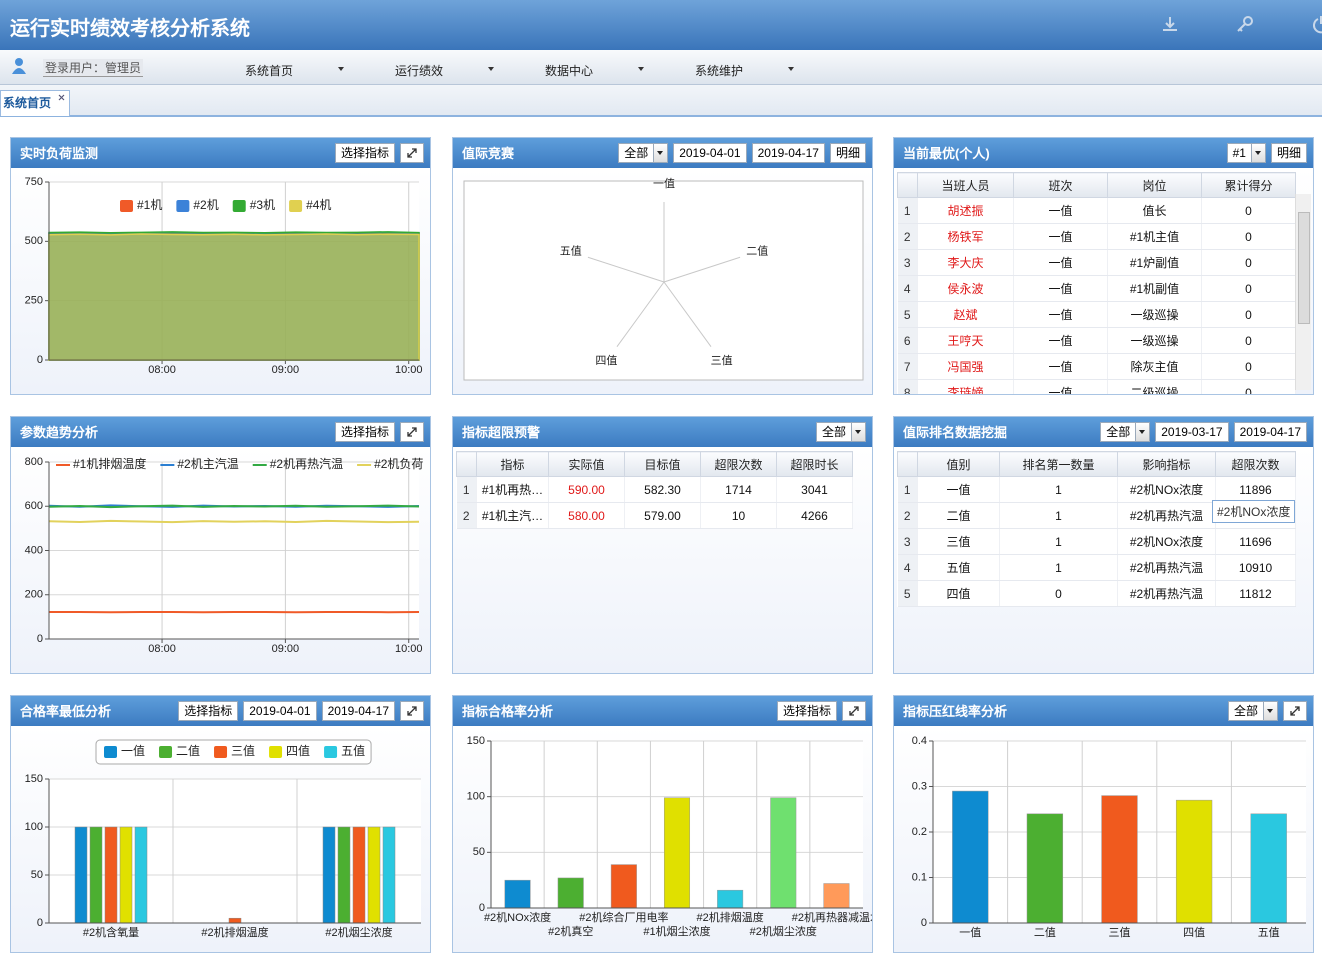 The width and height of the screenshot is (1322, 955). Describe the element at coordinates (1103, 153) in the screenshot. I see `panel-header: 当前最优(个人) #1 明细` at that location.